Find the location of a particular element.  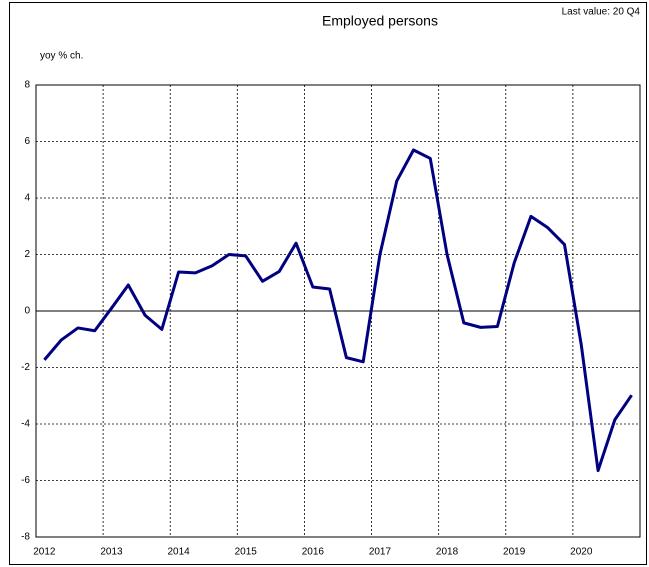

x-tick-label: 2020 is located at coordinates (581, 552).